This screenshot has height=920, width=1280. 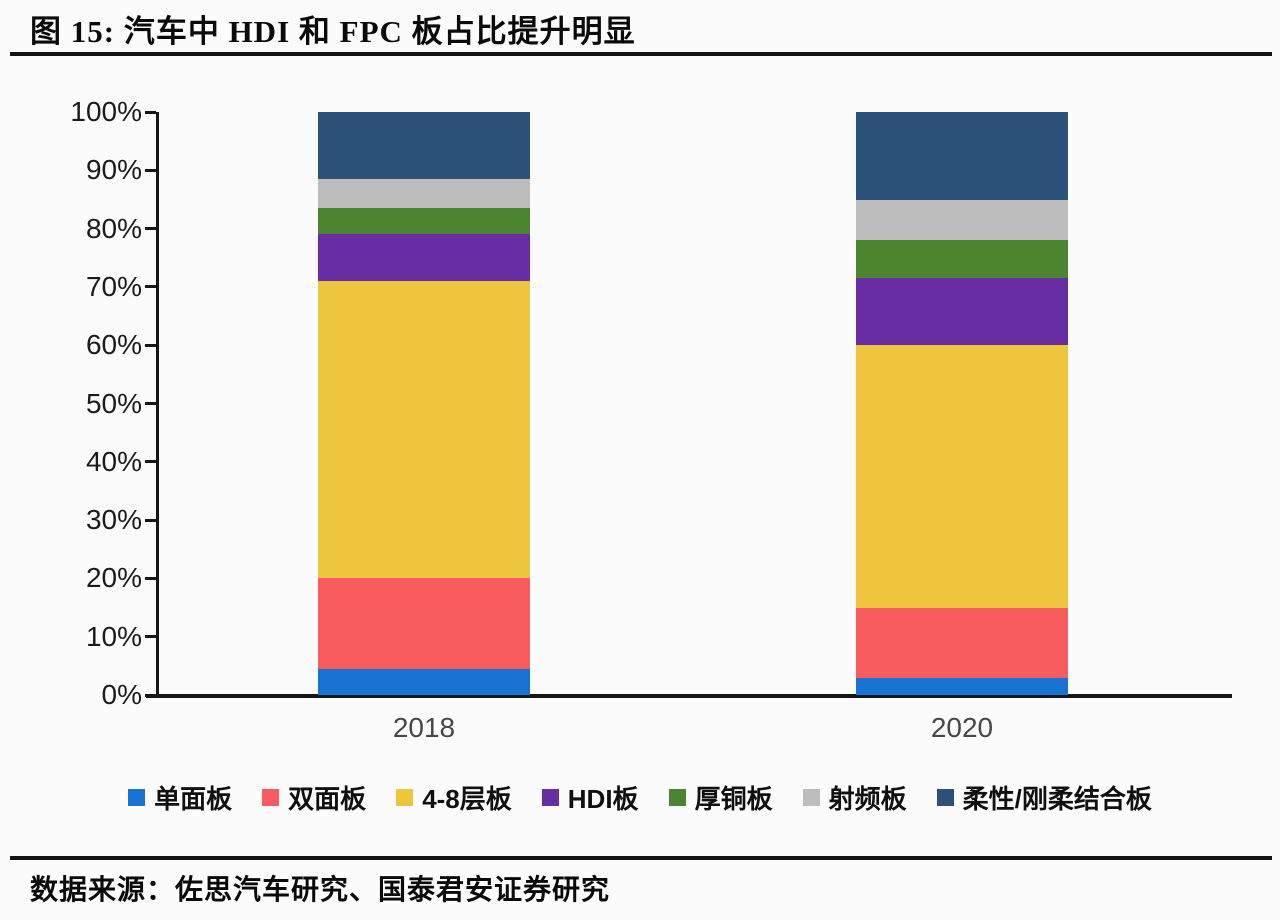 I want to click on legend-item: 厚铜板, so click(x=720, y=797).